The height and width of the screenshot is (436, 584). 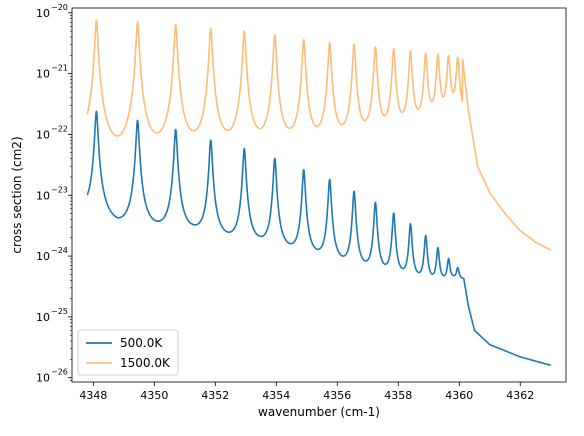 I want to click on legend-label-500K: 500.0K, so click(x=141, y=343).